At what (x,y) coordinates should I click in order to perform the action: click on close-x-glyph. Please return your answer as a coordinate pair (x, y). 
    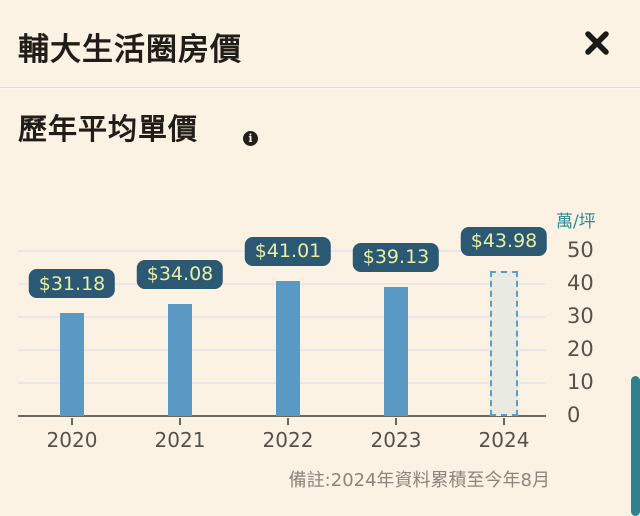
    Looking at the image, I should click on (597, 43).